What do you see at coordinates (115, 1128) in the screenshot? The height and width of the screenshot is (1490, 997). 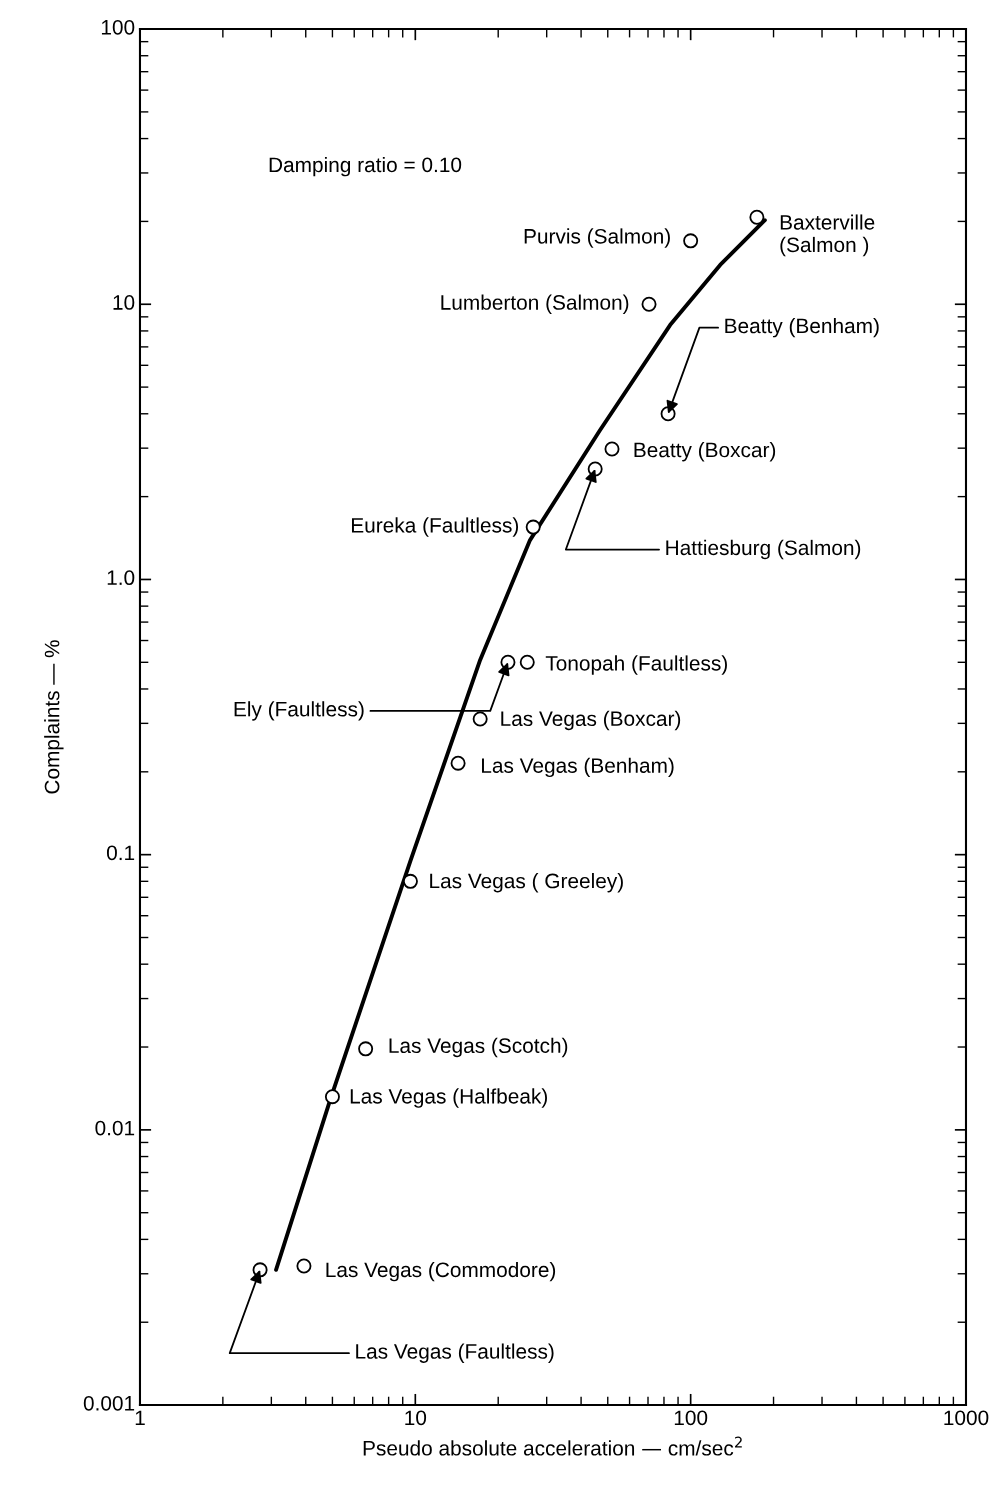 I see `y-tick-label: 0.01` at bounding box center [115, 1128].